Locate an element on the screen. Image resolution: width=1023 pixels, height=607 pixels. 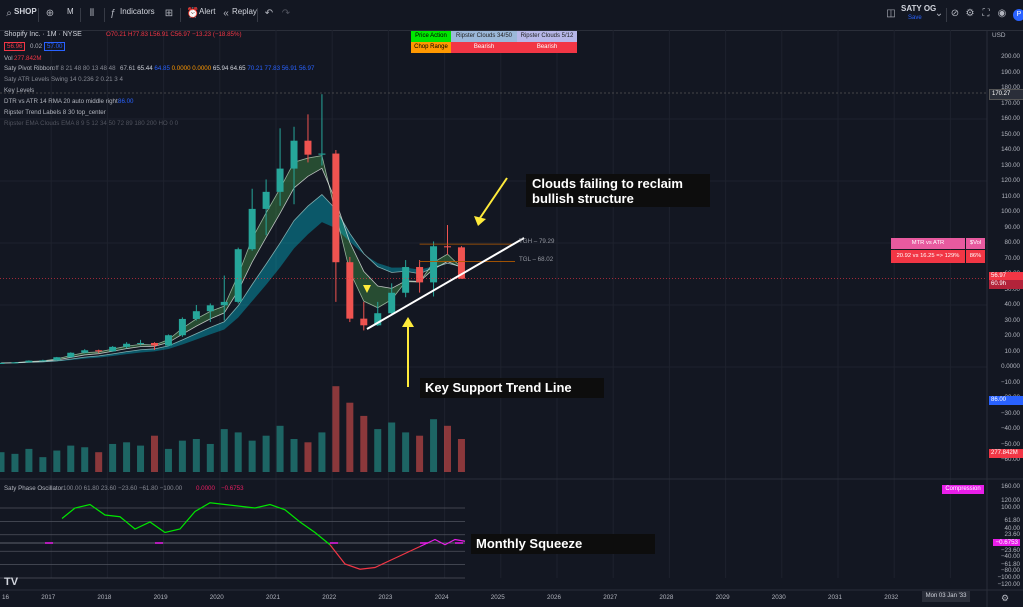
bid-box: 56.96 is located at coordinates (15, 46).